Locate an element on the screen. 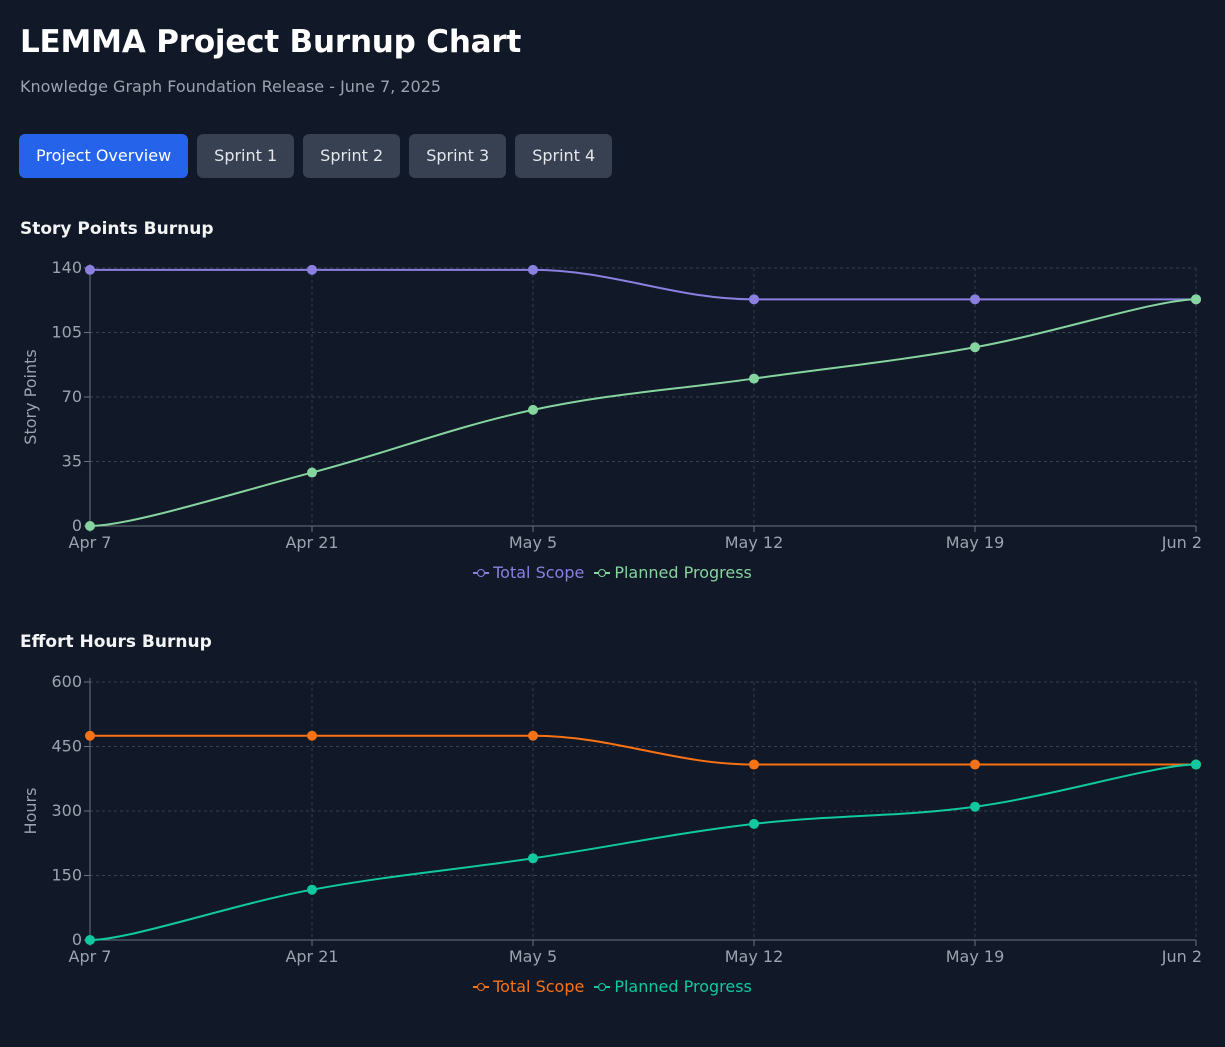 Image resolution: width=1225 pixels, height=1047 pixels. y-tick-label: 140 is located at coordinates (66, 267).